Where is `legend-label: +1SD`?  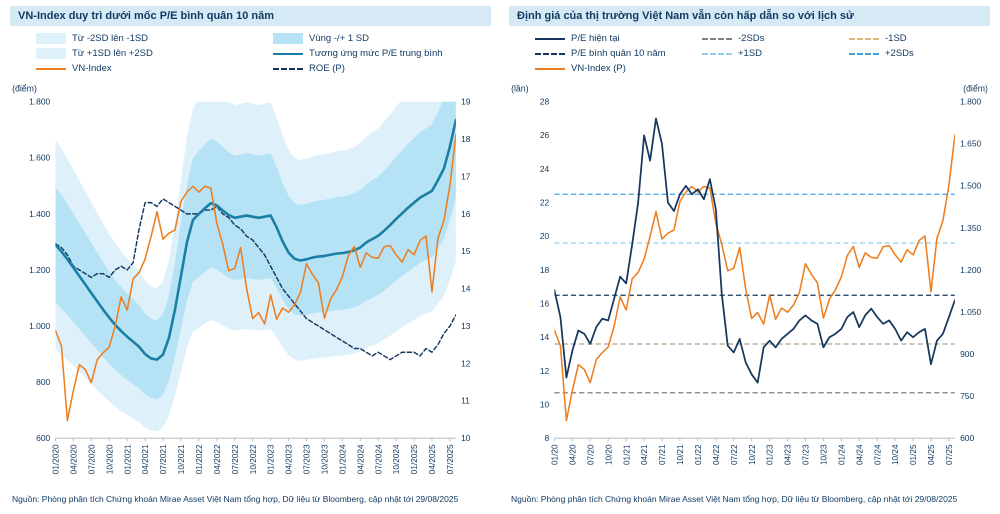
legend-label: +1SD is located at coordinates (750, 53).